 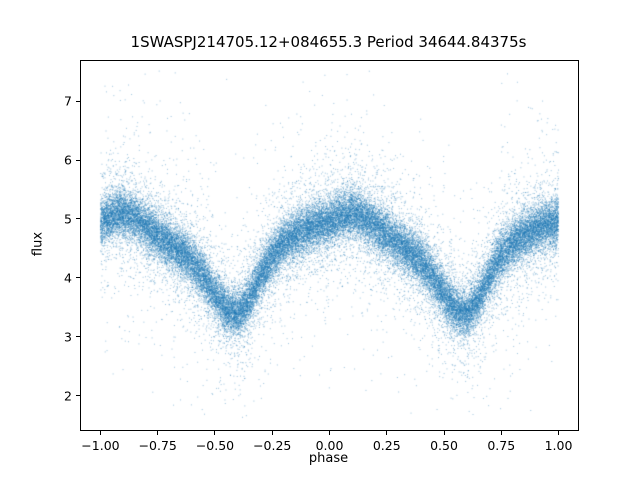 I want to click on x-tick-label: 0.25, so click(x=386, y=445).